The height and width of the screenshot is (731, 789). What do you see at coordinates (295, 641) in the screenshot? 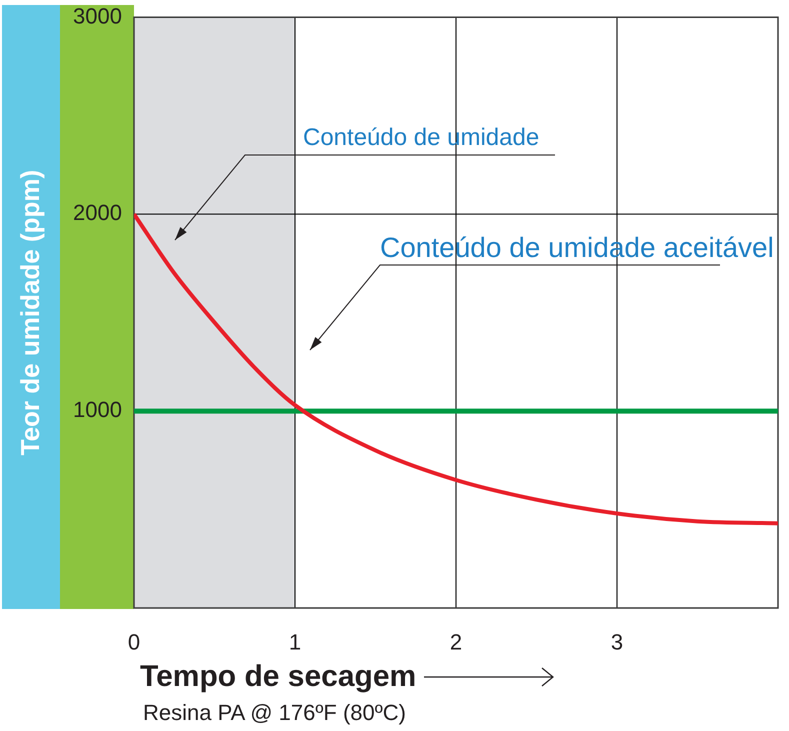
I see `x-tick-label: 1` at bounding box center [295, 641].